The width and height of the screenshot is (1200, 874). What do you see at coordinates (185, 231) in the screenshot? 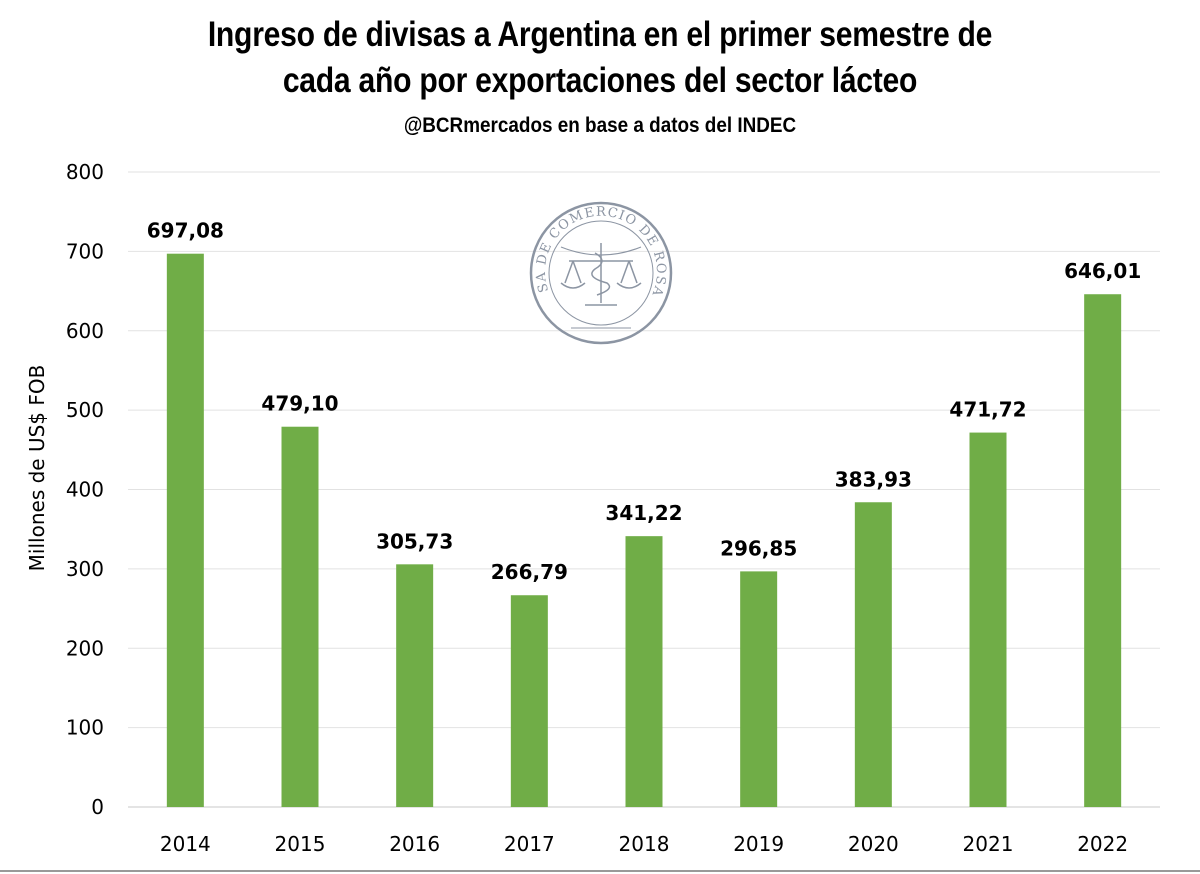
I see `data-label-2014: 697,08` at bounding box center [185, 231].